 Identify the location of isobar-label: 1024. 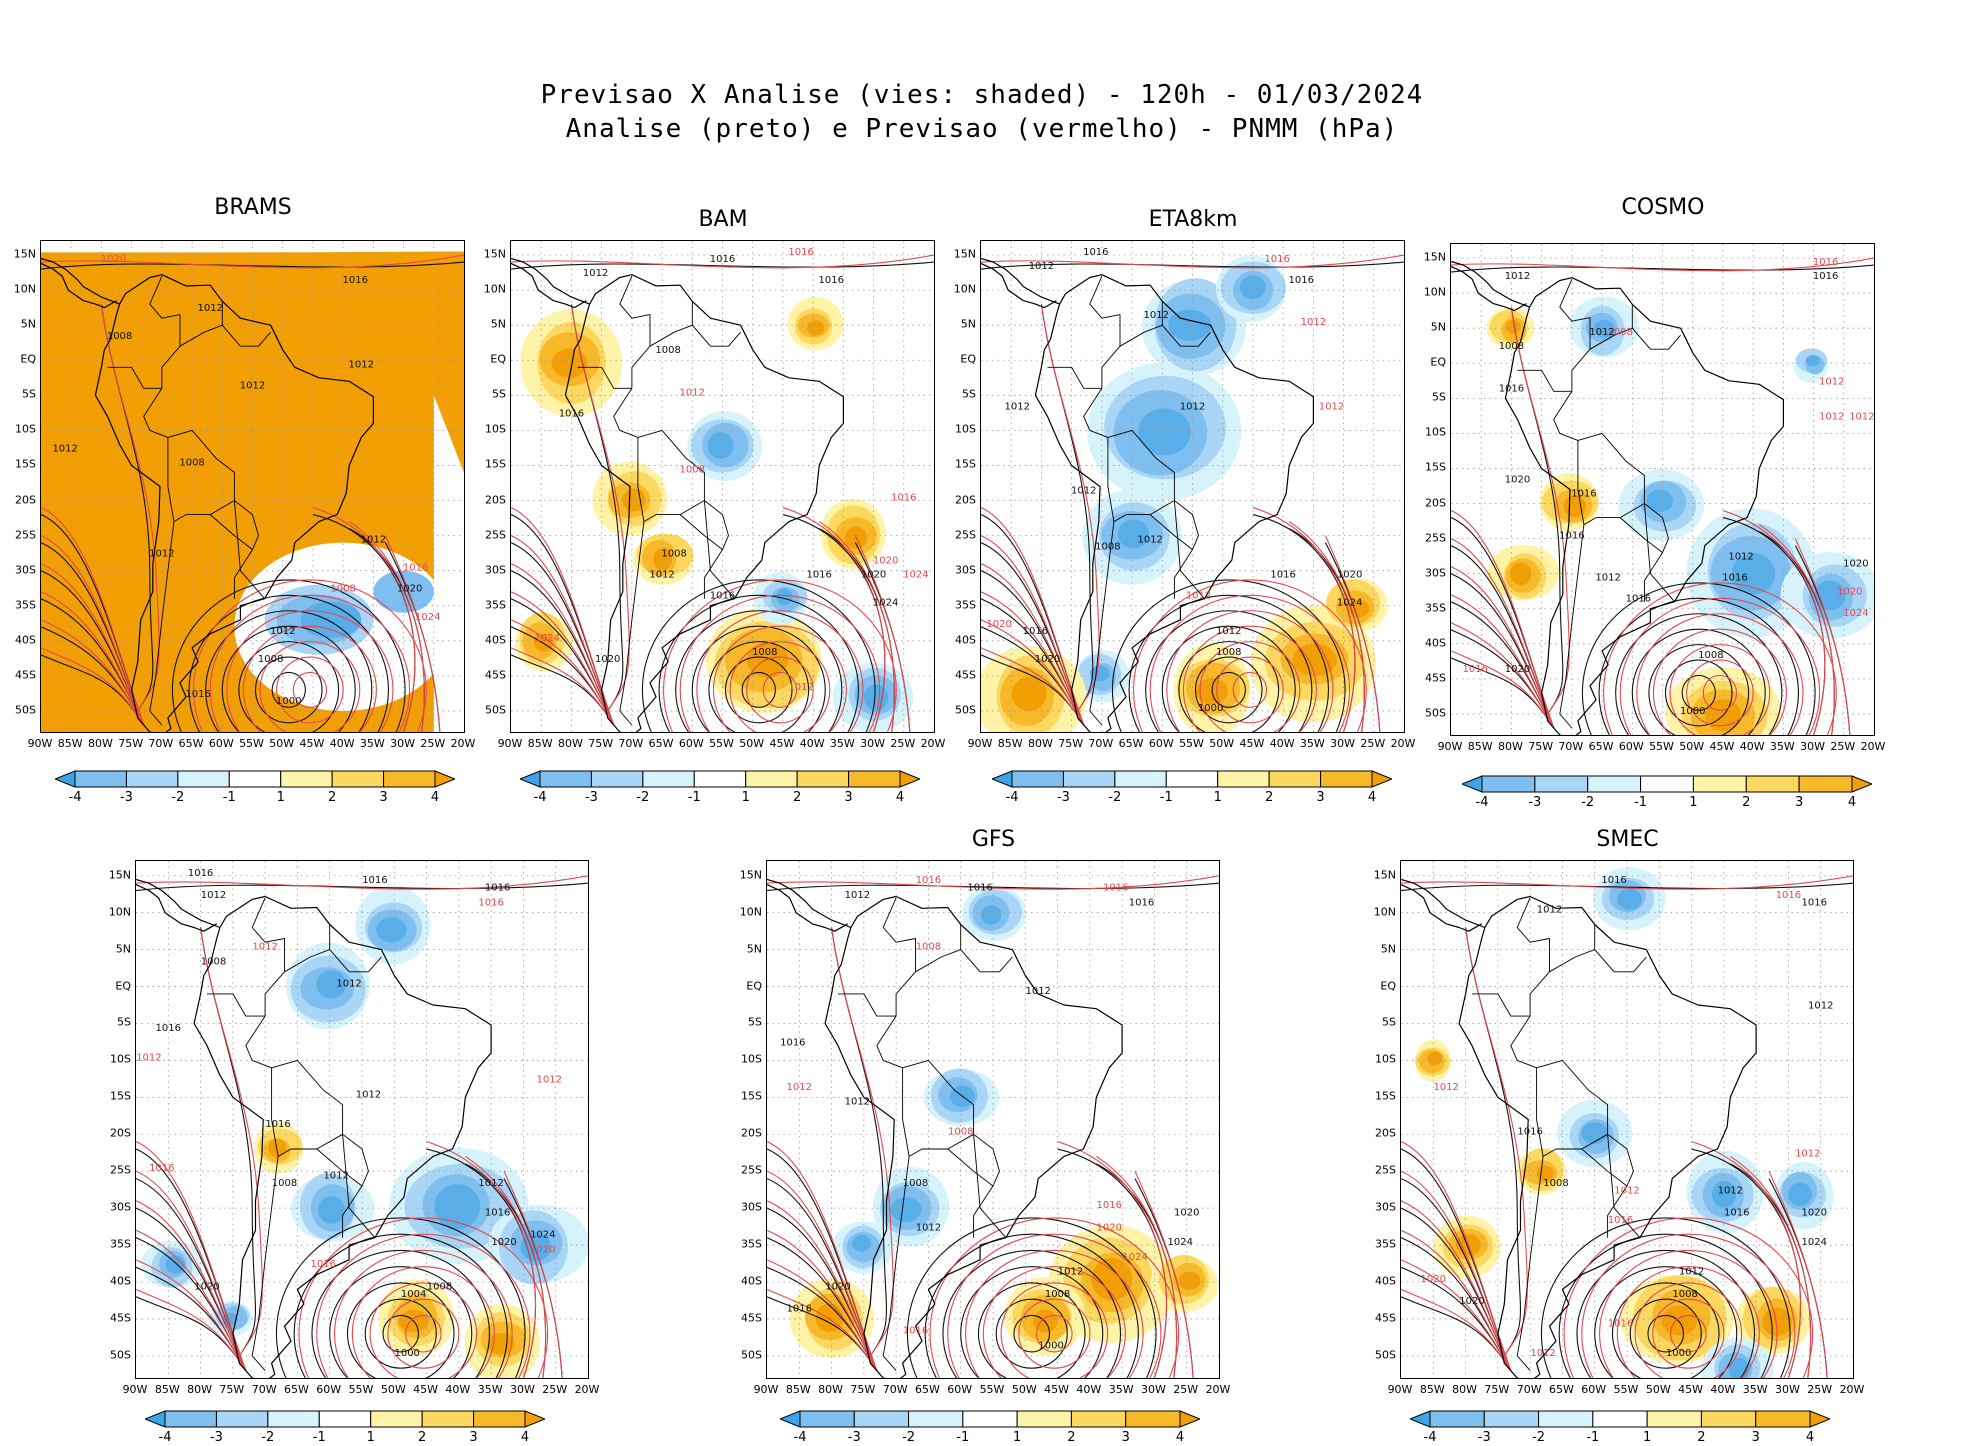
(1134, 1257).